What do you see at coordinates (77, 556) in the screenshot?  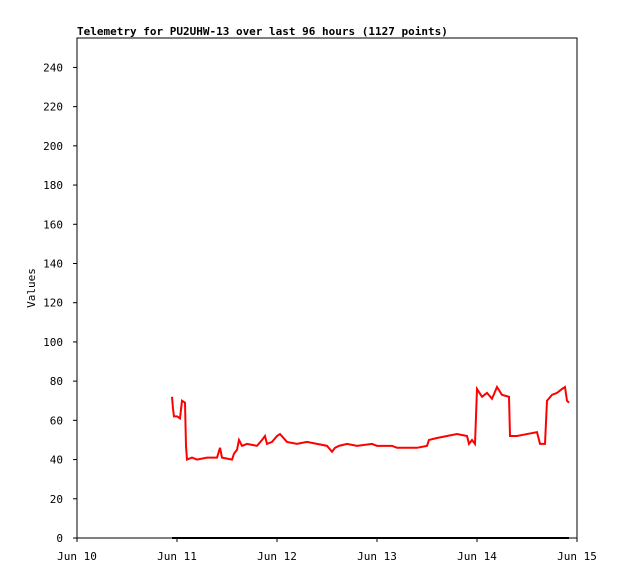 I see `x-tick-label: Jun 10` at bounding box center [77, 556].